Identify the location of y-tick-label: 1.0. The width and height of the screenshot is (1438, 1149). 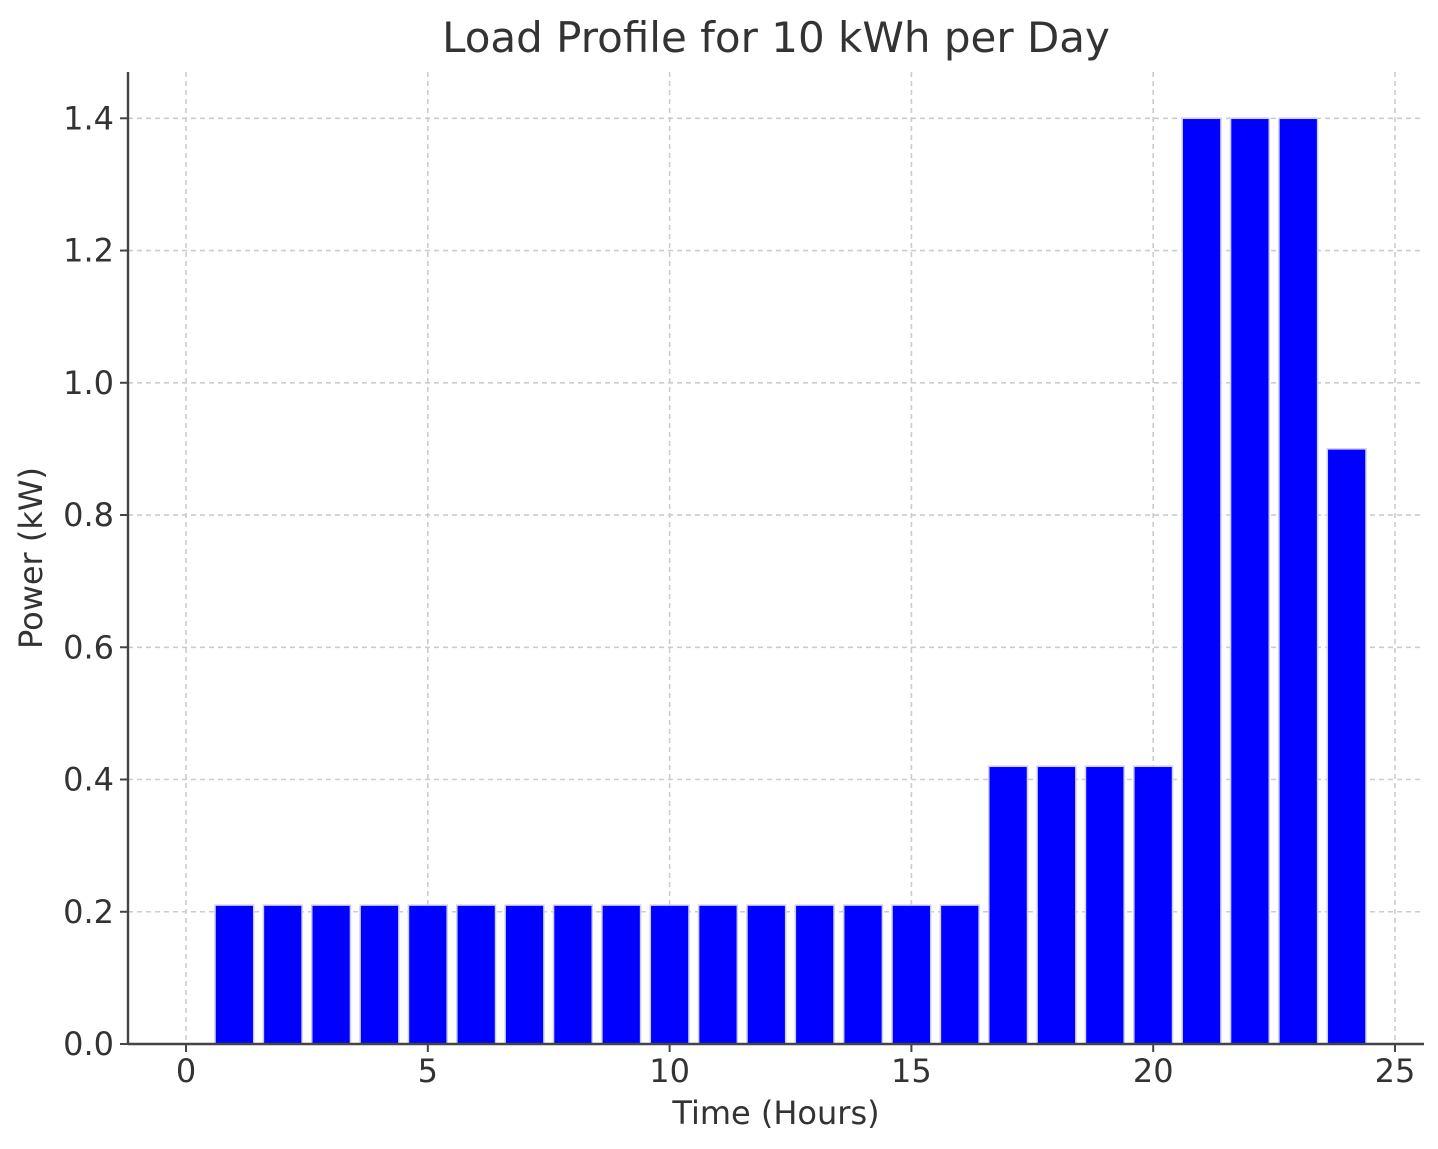
(88, 383).